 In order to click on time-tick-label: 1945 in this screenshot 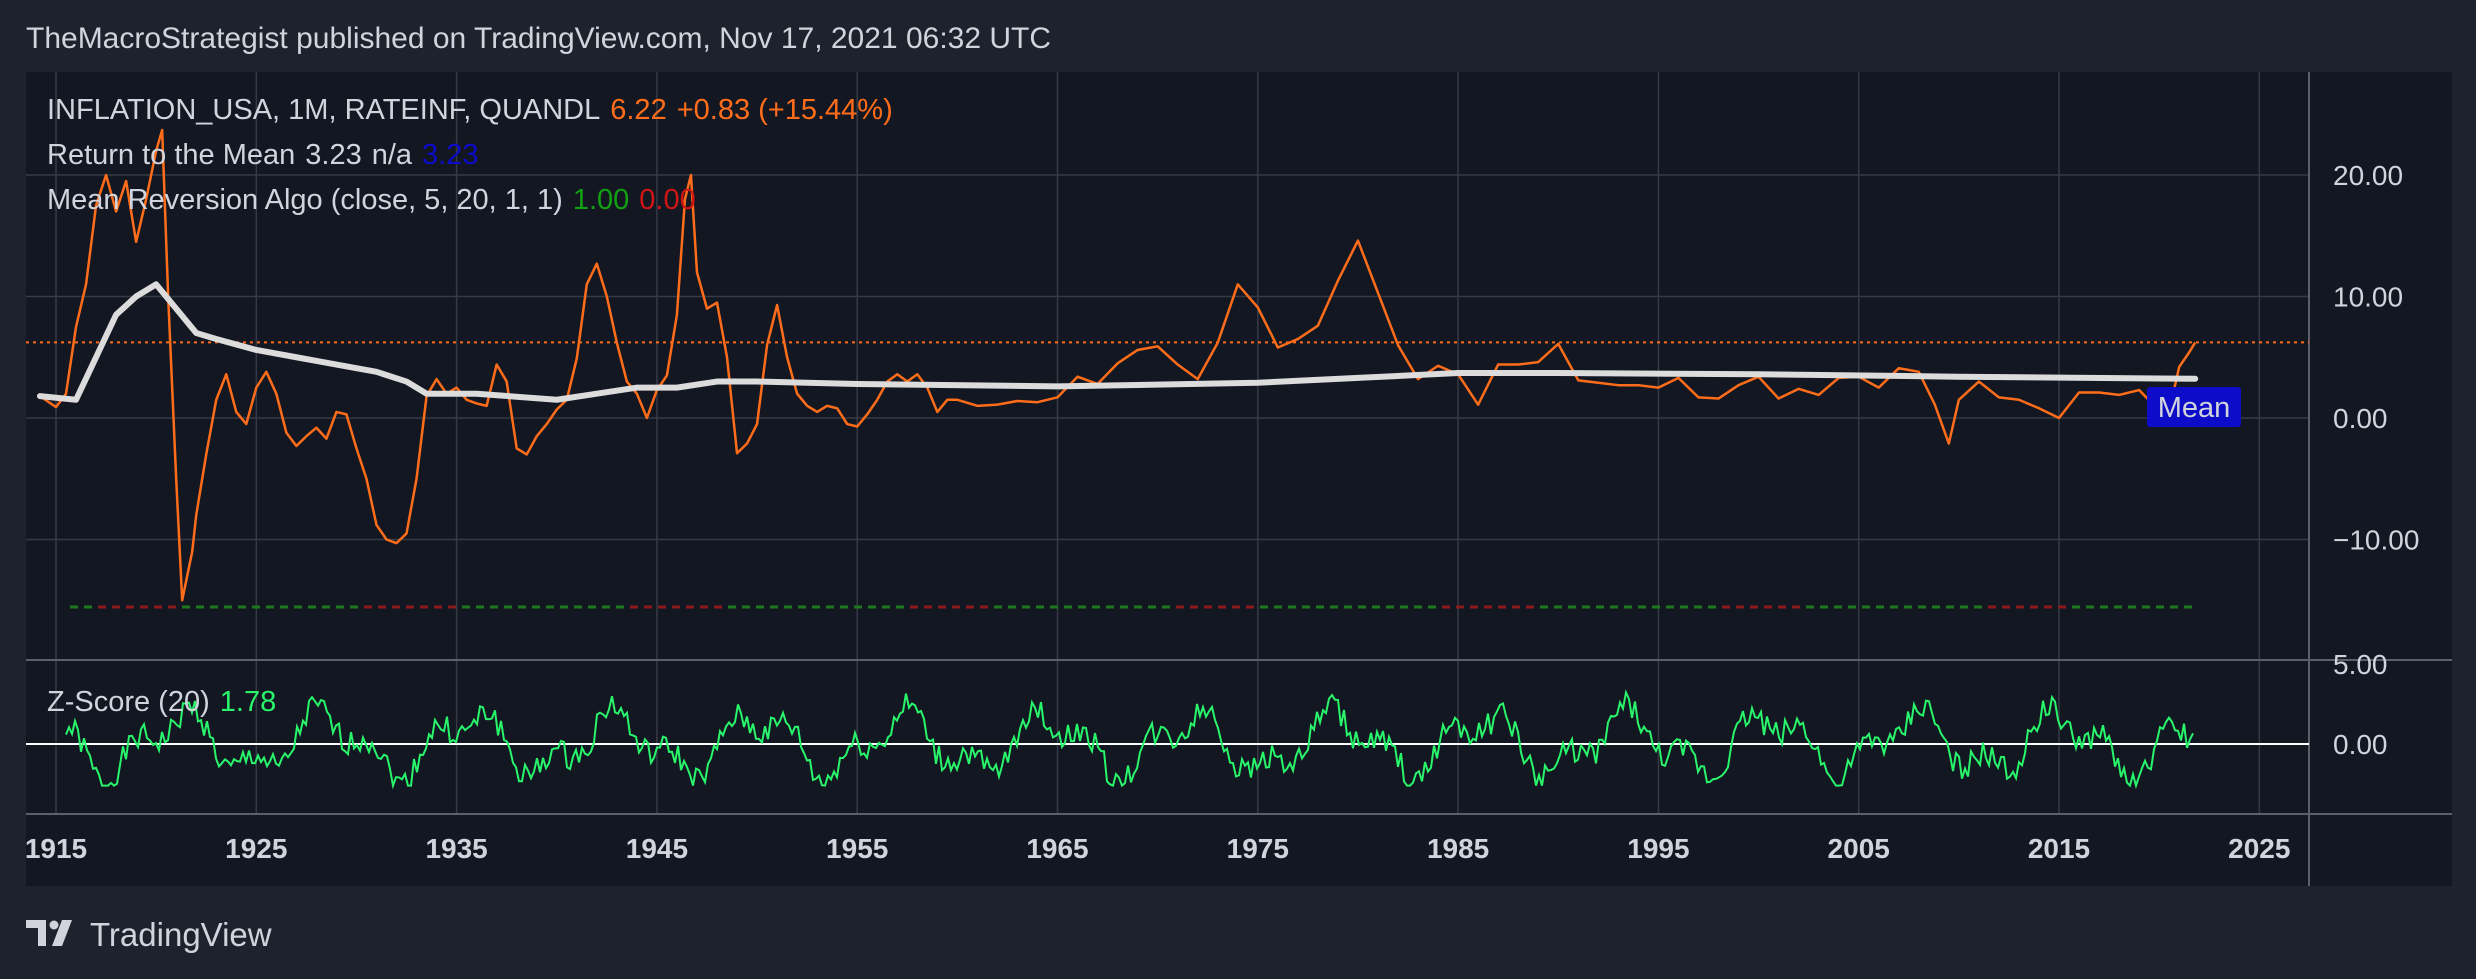, I will do `click(657, 848)`.